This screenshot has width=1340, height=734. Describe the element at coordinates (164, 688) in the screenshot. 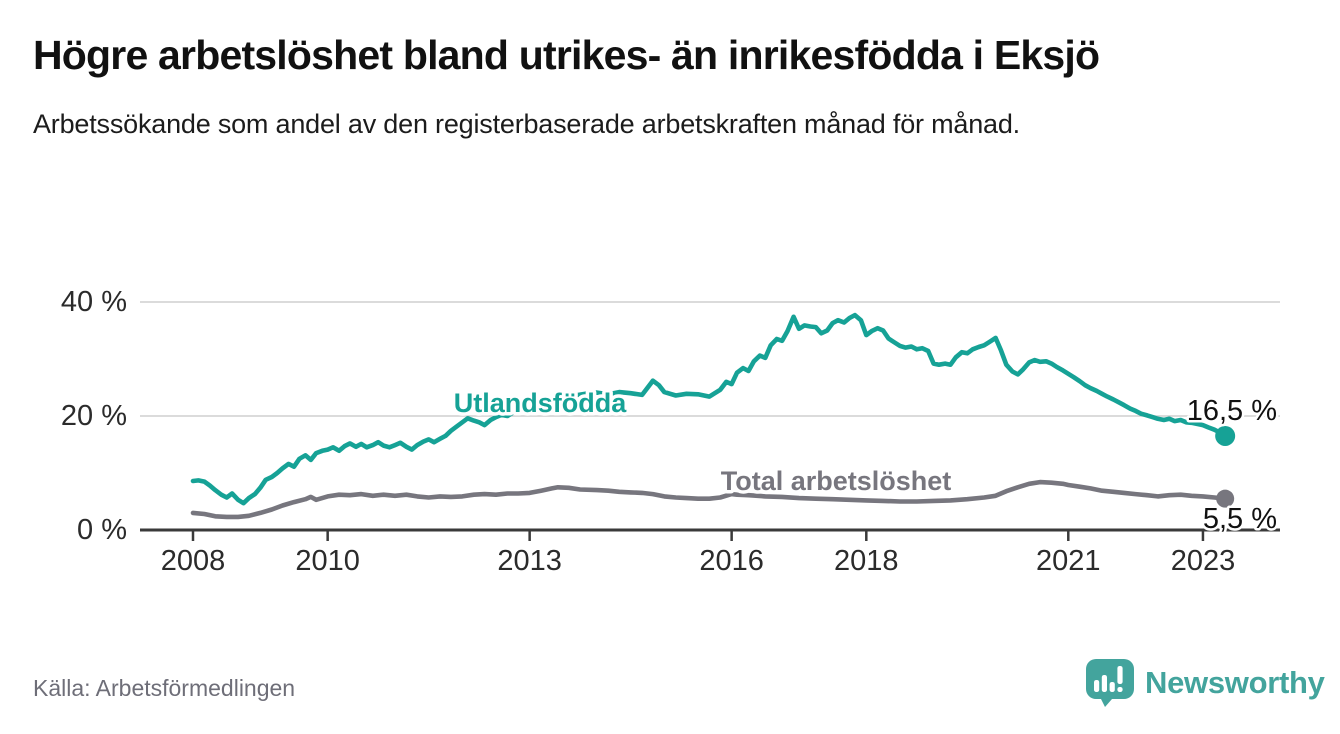

I see `source-text: Källa: Arbetsförmedlingen` at that location.